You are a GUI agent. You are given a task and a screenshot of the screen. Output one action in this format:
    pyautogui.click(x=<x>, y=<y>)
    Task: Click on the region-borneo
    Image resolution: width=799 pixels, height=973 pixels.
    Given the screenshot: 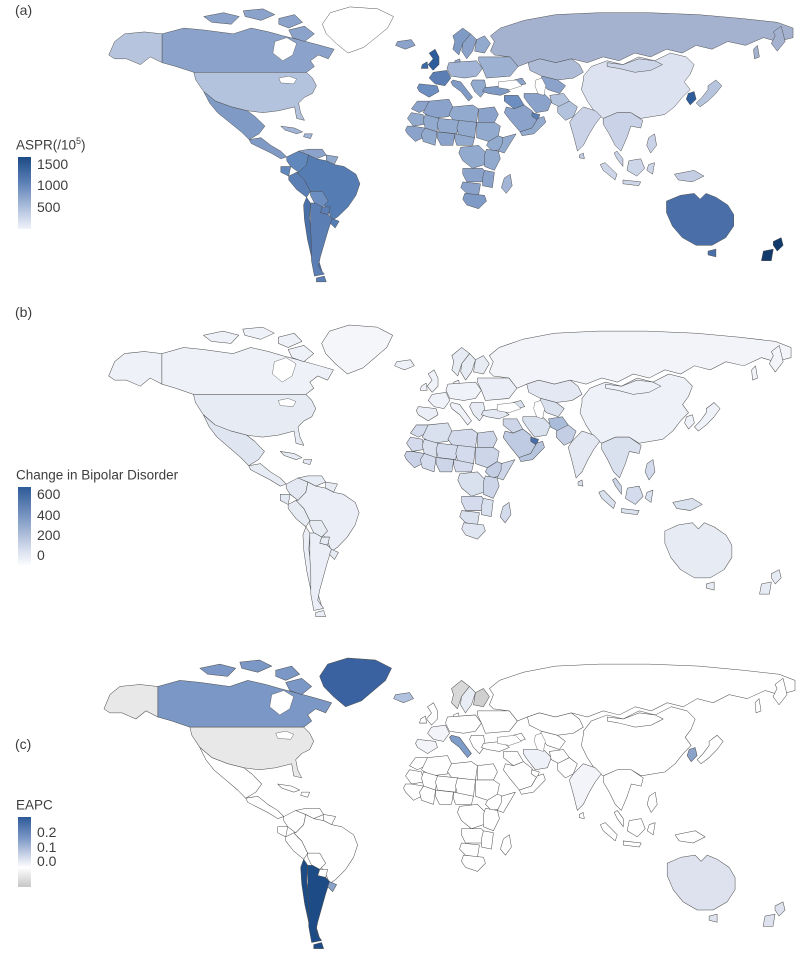 What is the action you would take?
    pyautogui.click(x=635, y=167)
    